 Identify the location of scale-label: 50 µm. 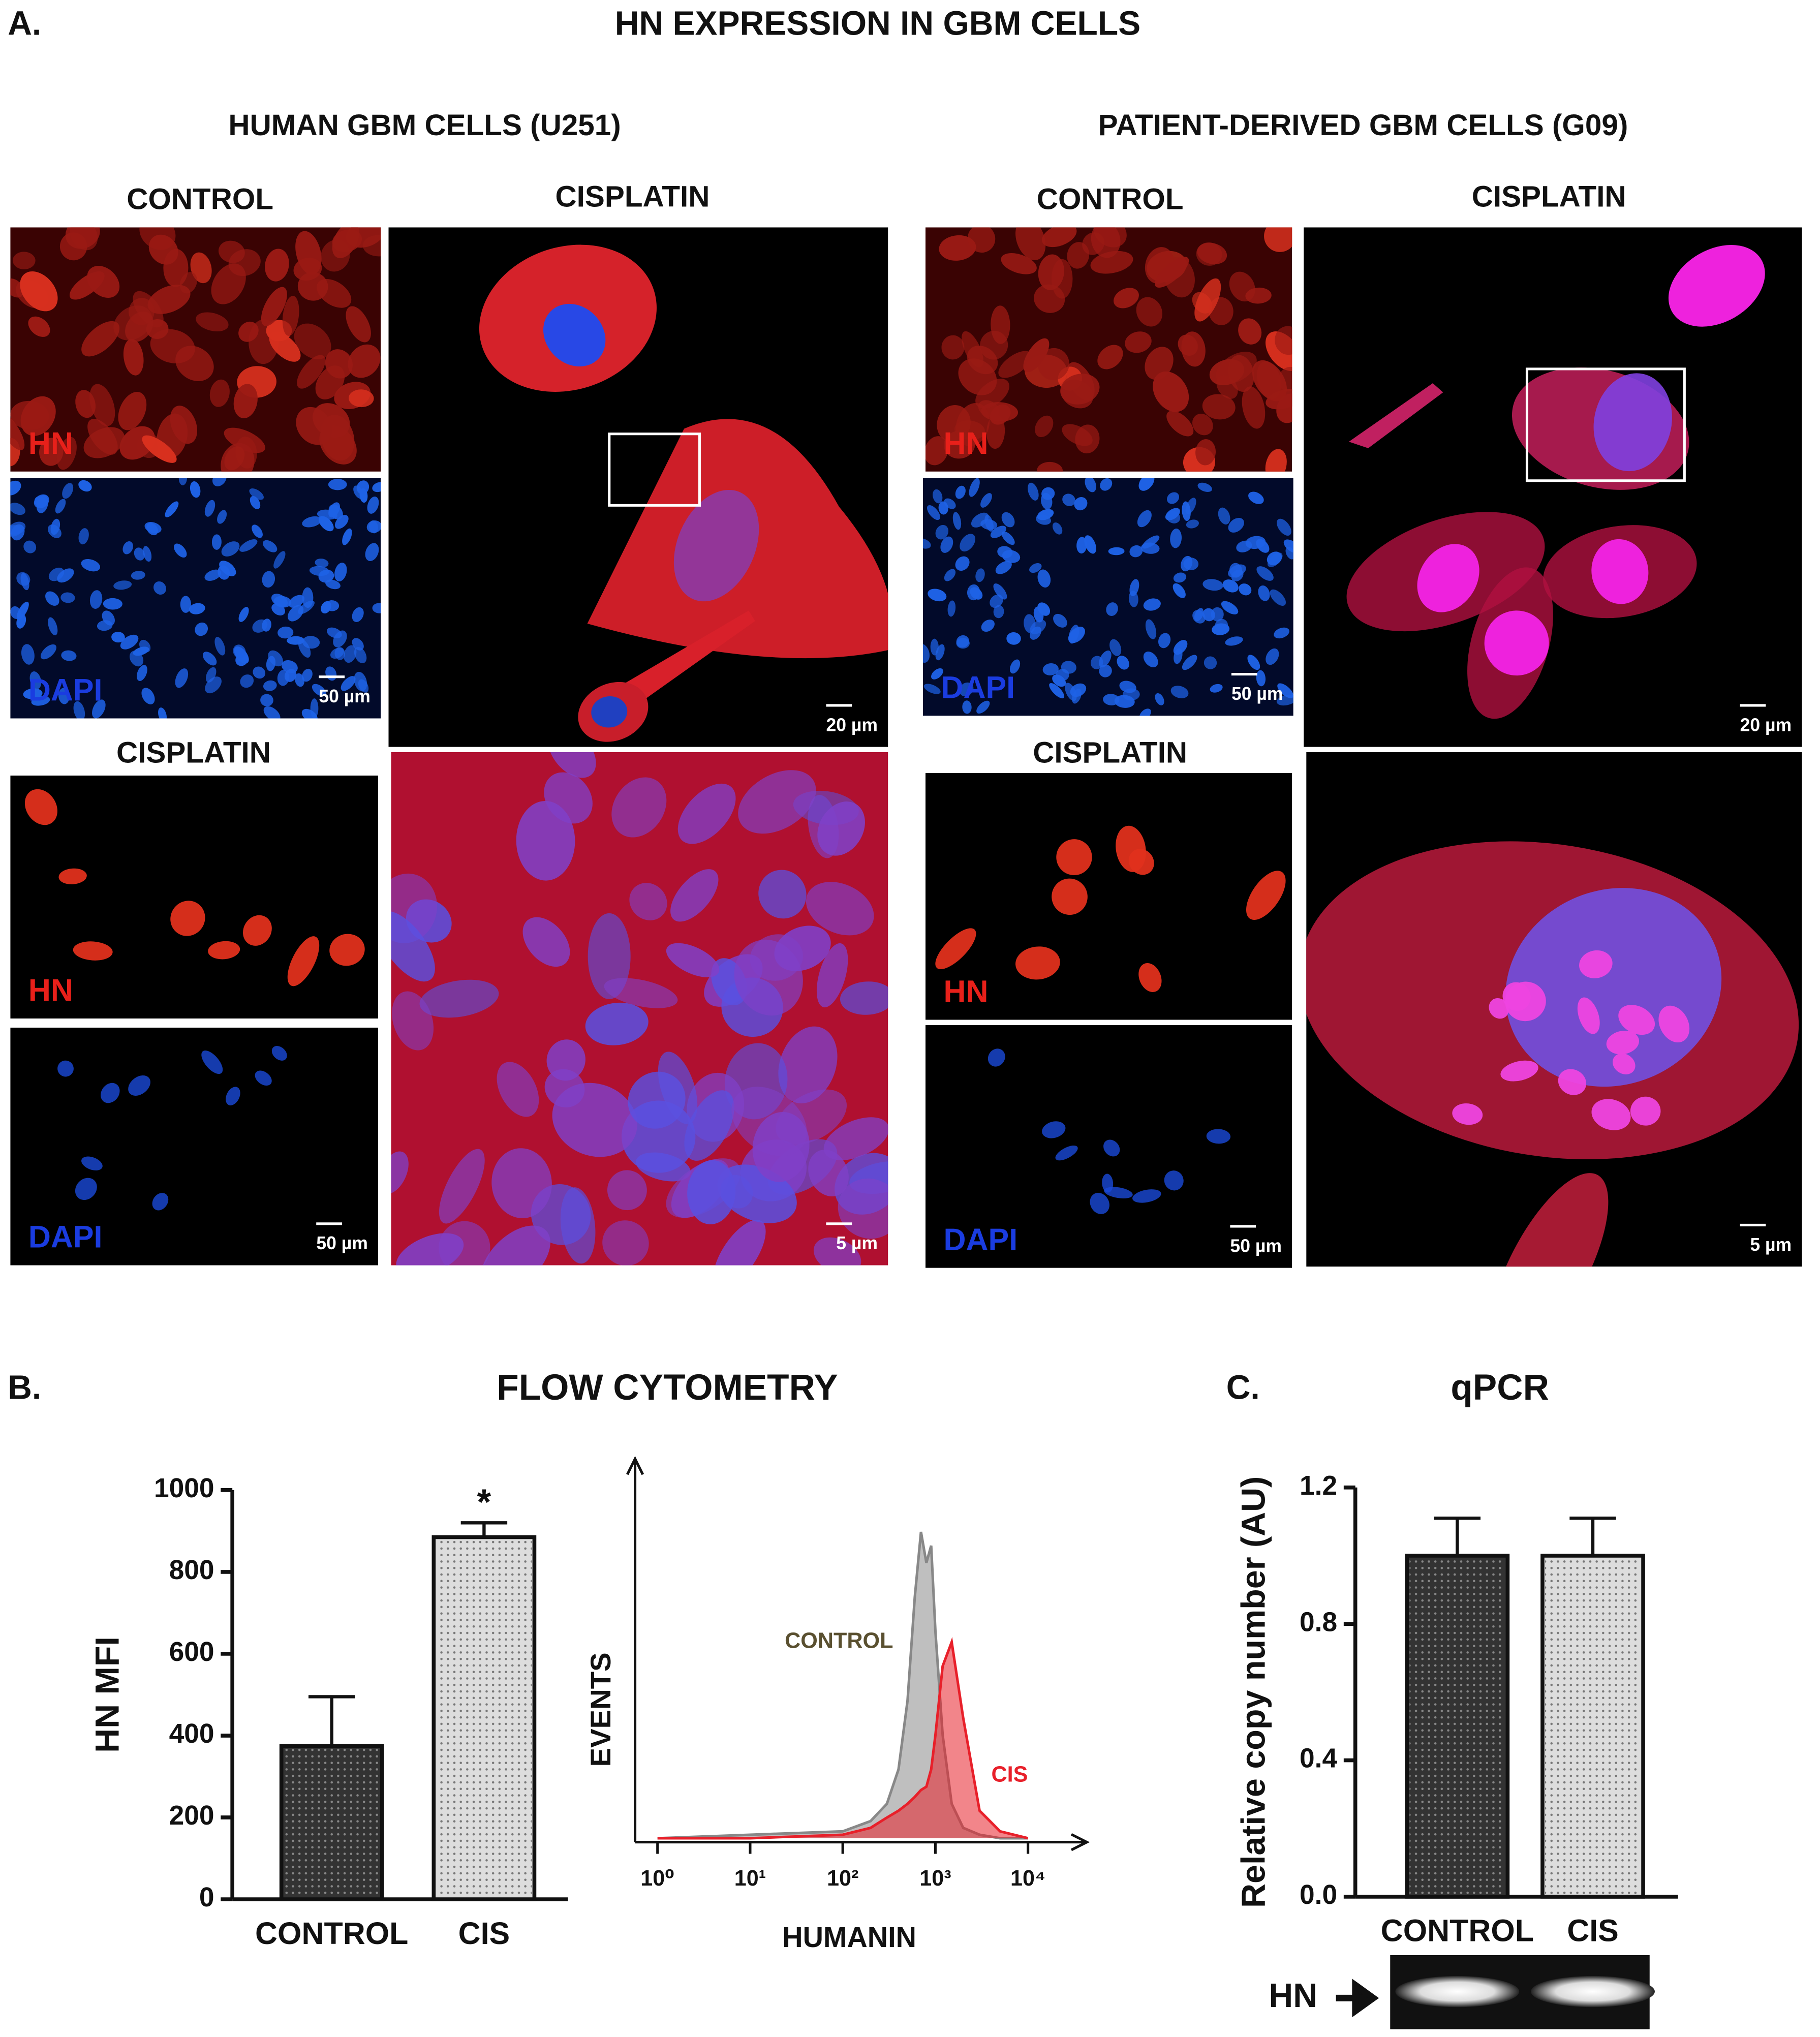
(1255, 1246).